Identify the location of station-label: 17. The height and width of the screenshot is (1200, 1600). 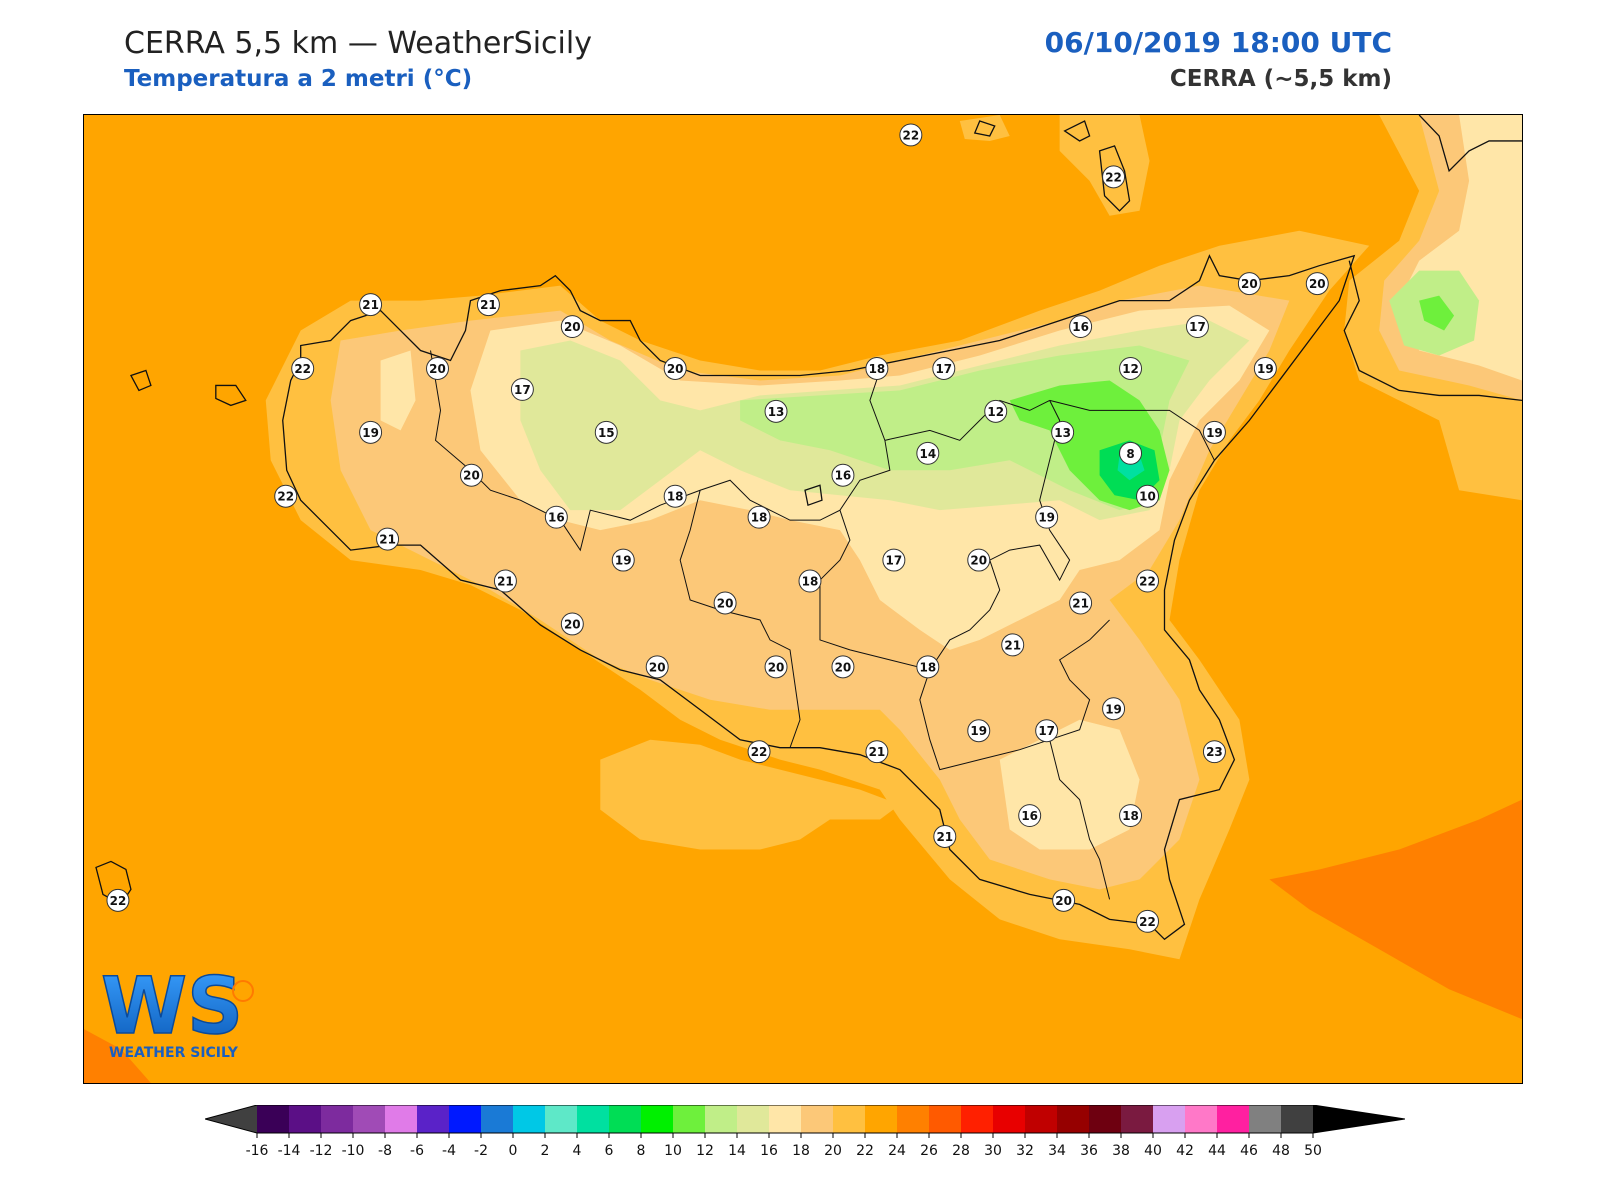
(522, 389).